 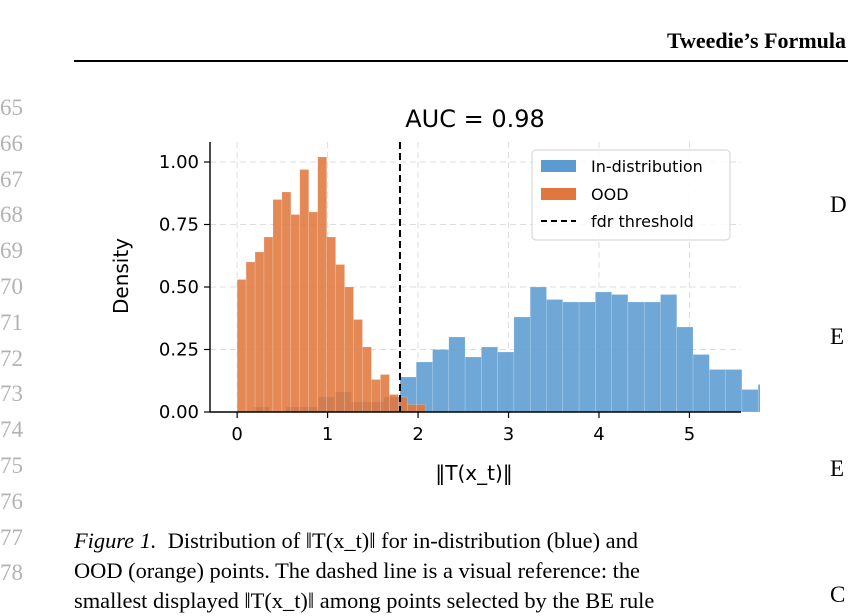 What do you see at coordinates (11, 322) in the screenshot?
I see `line-number: 71` at bounding box center [11, 322].